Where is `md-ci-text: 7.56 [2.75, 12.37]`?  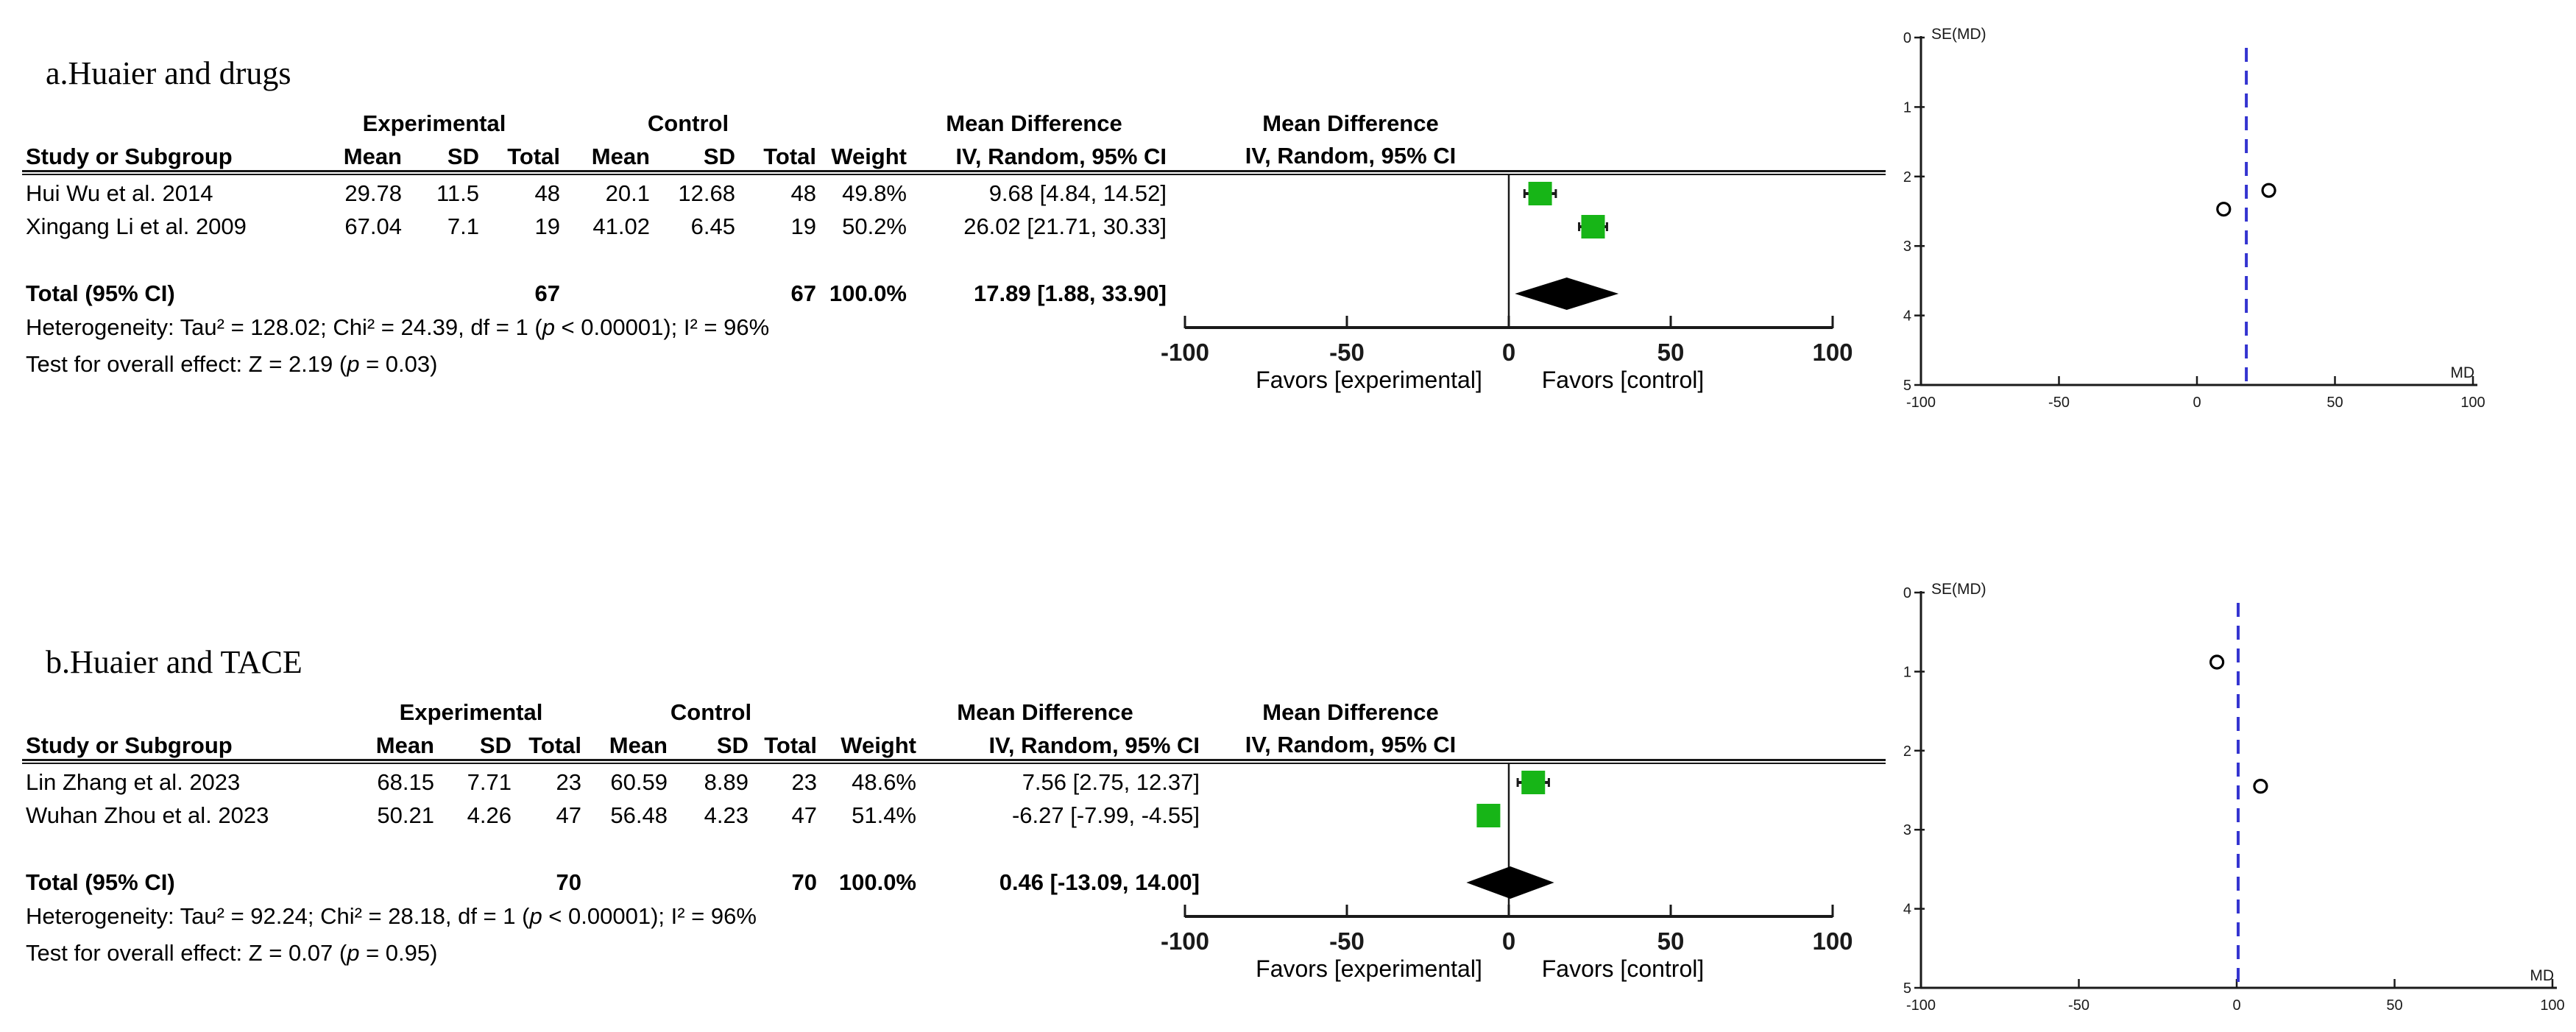
md-ci-text: 7.56 [2.75, 12.37] is located at coordinates (1111, 782).